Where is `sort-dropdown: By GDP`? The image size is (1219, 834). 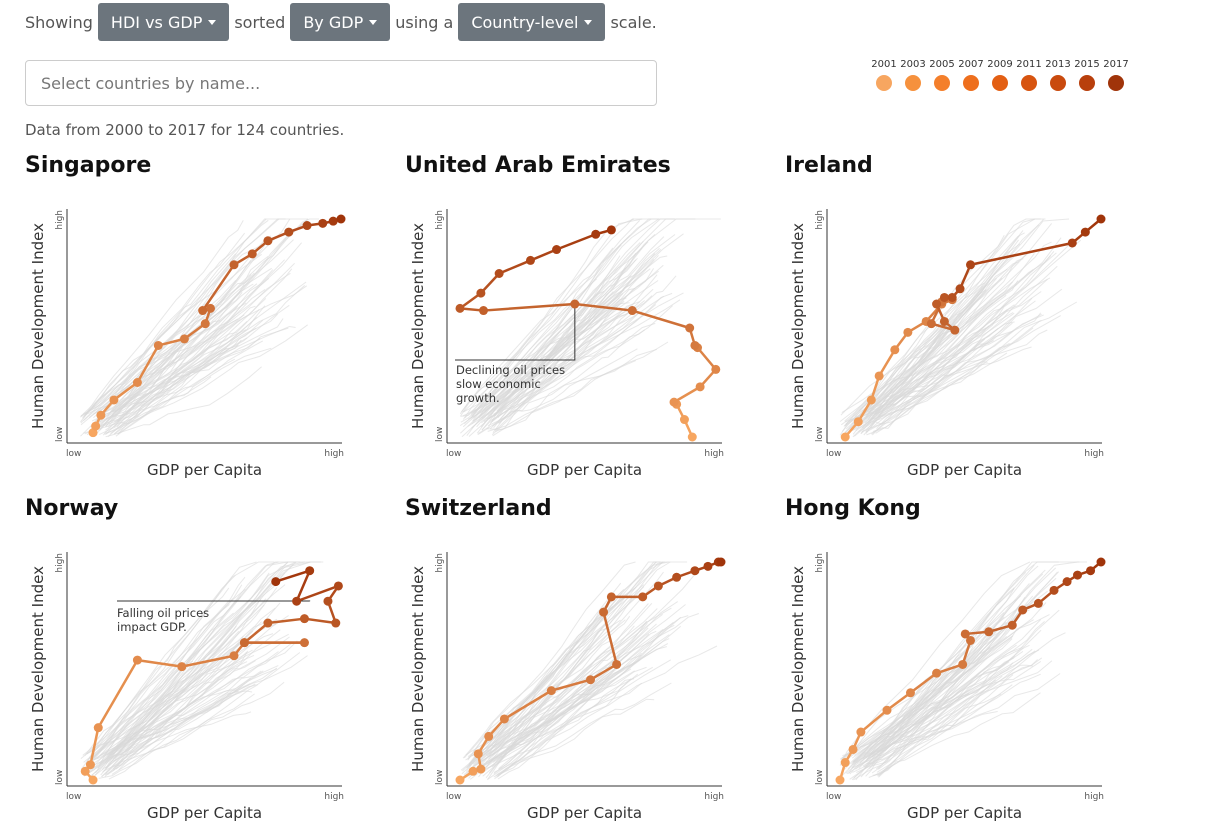
sort-dropdown: By GDP is located at coordinates (340, 22).